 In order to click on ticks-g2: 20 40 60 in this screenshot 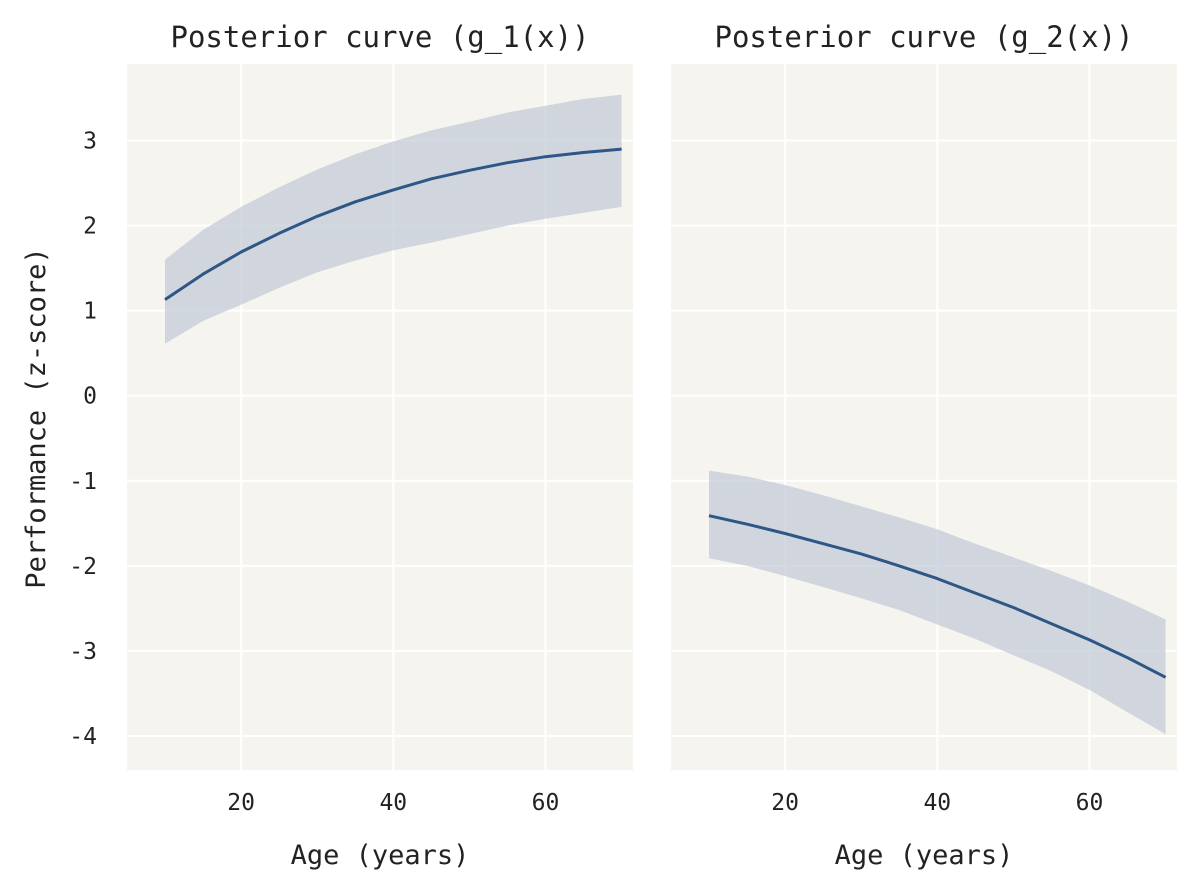, I will do `click(937, 803)`.